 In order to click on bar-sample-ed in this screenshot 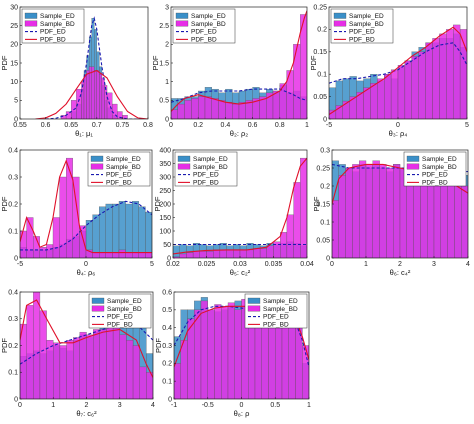, I will do `click(135, 229)`.